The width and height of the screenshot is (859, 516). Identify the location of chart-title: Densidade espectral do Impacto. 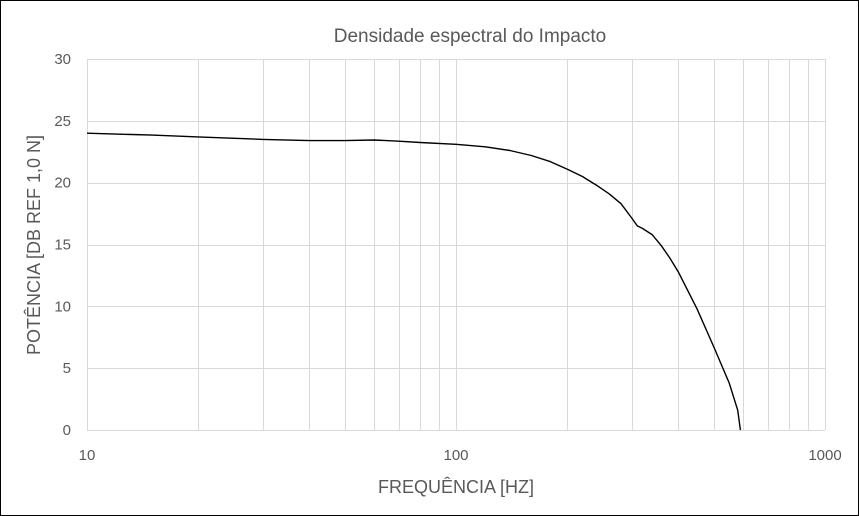
(470, 36).